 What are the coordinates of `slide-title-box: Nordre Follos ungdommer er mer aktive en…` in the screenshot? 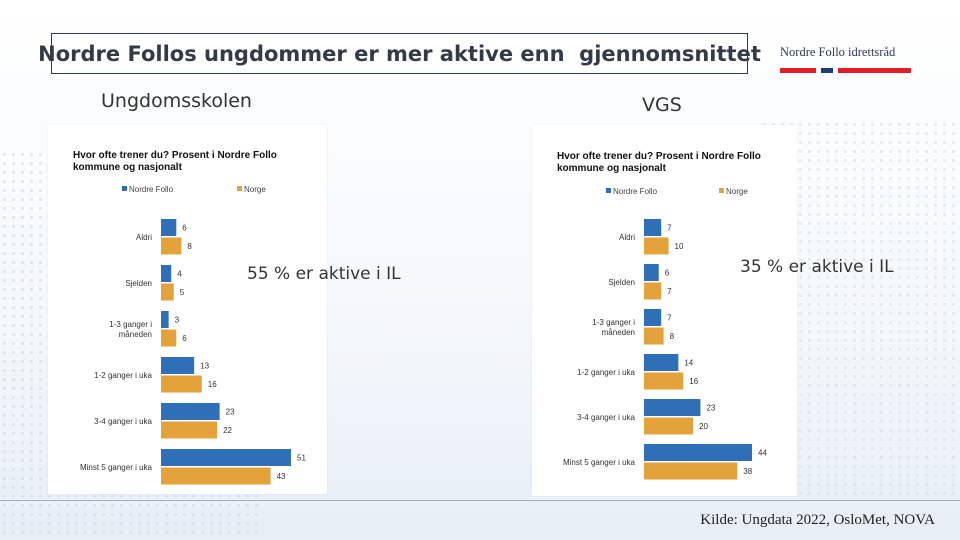 It's located at (399, 53).